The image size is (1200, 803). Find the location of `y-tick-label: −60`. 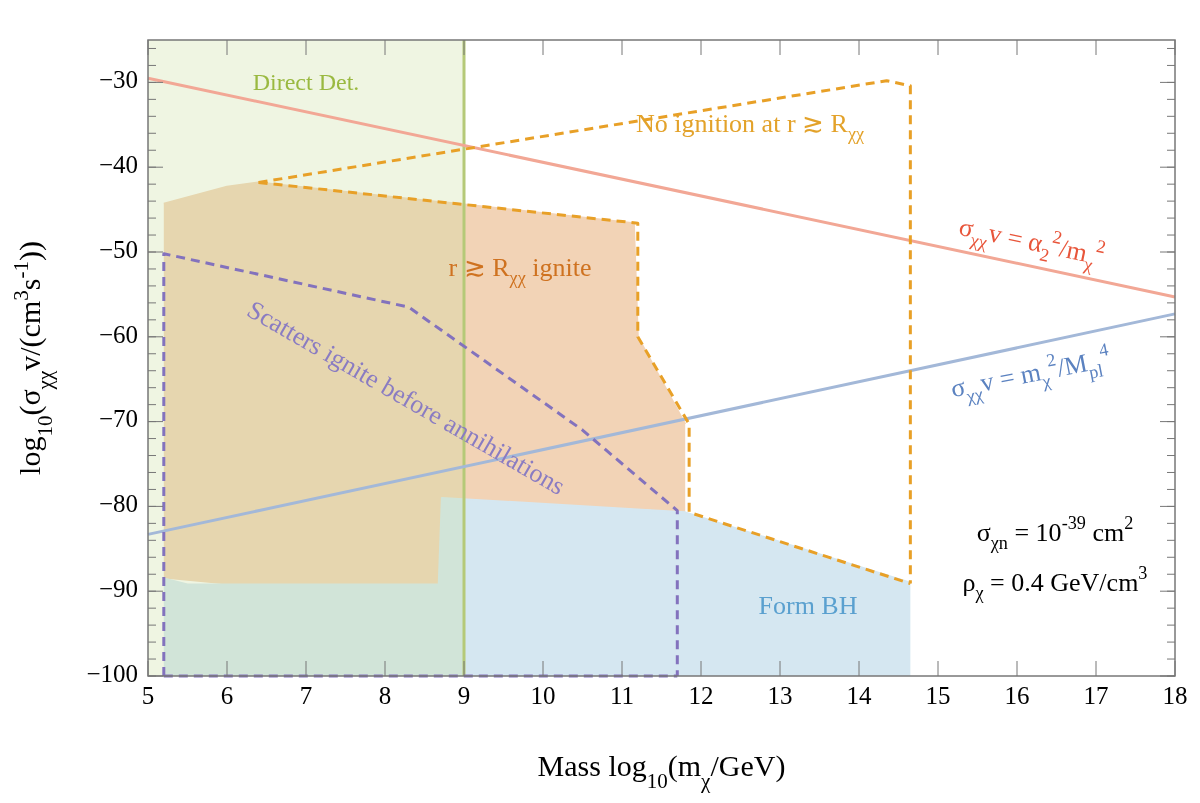

y-tick-label: −60 is located at coordinates (118, 334).